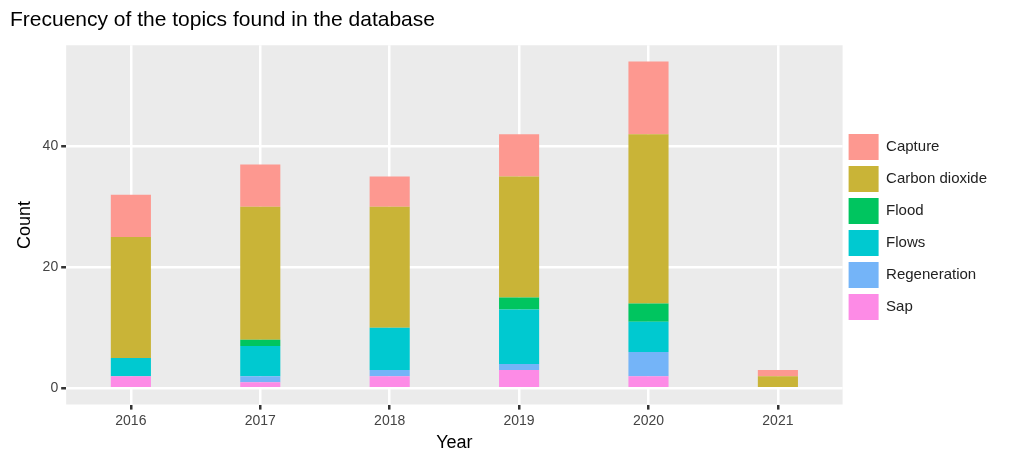 The height and width of the screenshot is (459, 1017). What do you see at coordinates (222, 19) in the screenshot?
I see `chart-title: Frecuency of the topics found in the database` at bounding box center [222, 19].